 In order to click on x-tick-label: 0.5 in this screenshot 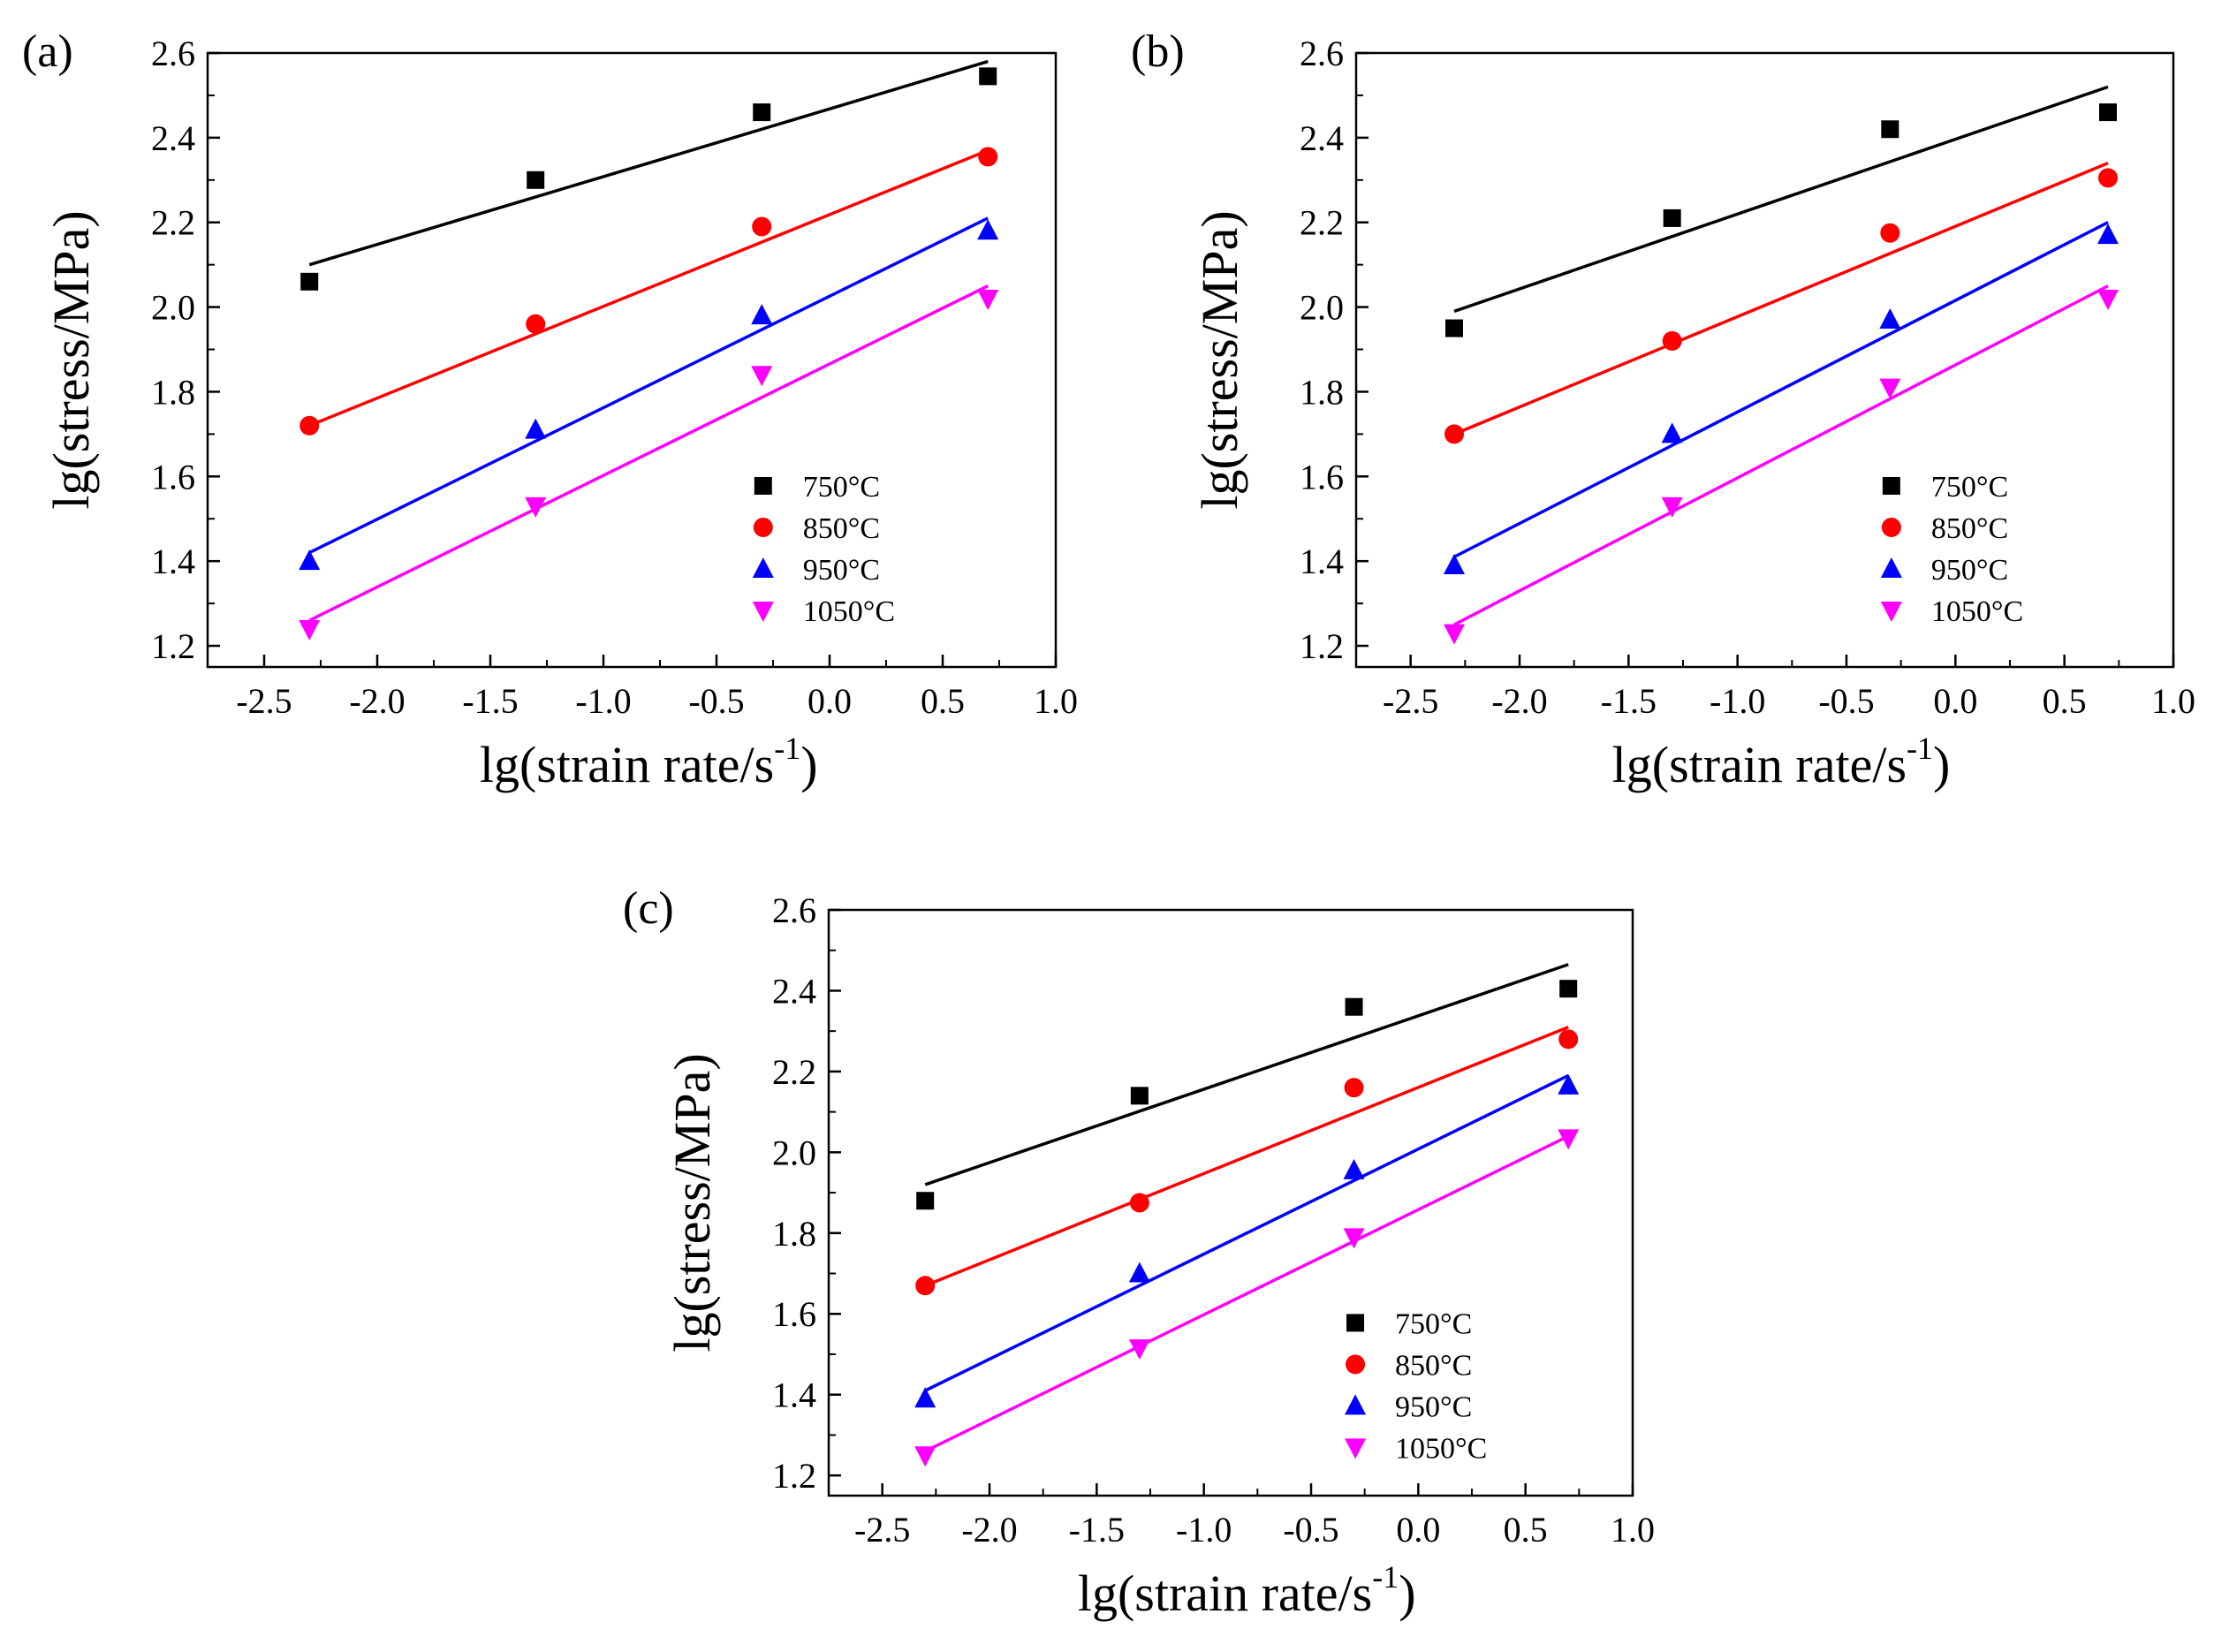, I will do `click(2065, 701)`.